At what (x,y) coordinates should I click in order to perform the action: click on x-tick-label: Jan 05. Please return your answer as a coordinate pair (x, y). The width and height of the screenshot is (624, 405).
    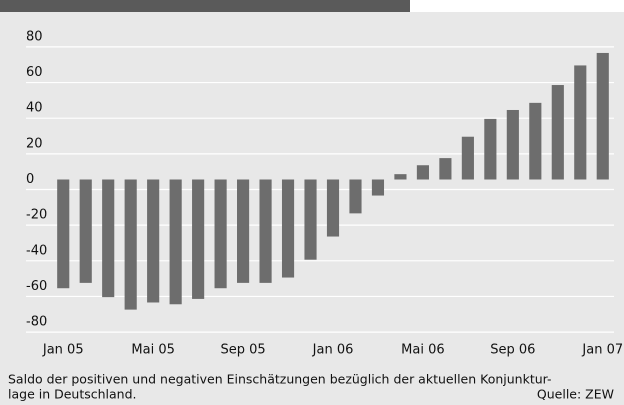
    Looking at the image, I should click on (63, 350).